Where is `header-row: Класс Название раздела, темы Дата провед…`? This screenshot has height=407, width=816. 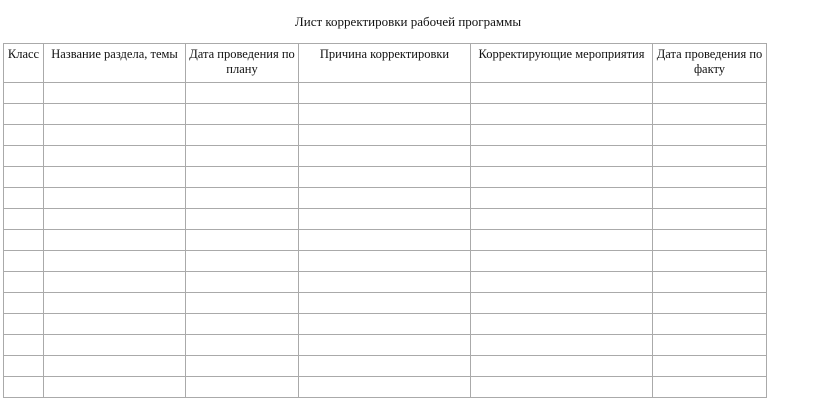
header-row: Класс Название раздела, темы Дата провед… is located at coordinates (385, 63).